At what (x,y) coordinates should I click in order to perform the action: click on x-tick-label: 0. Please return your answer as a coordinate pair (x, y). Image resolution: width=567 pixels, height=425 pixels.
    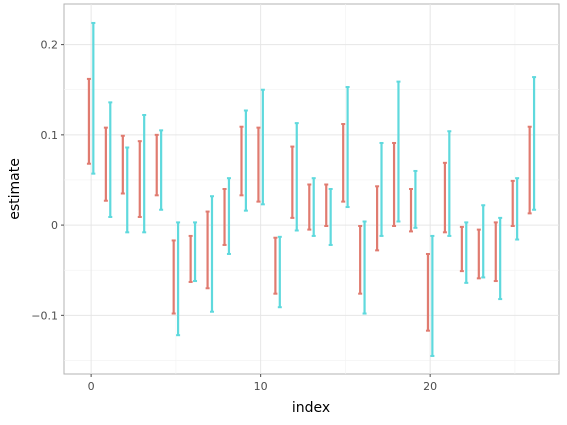
    Looking at the image, I should click on (91, 386).